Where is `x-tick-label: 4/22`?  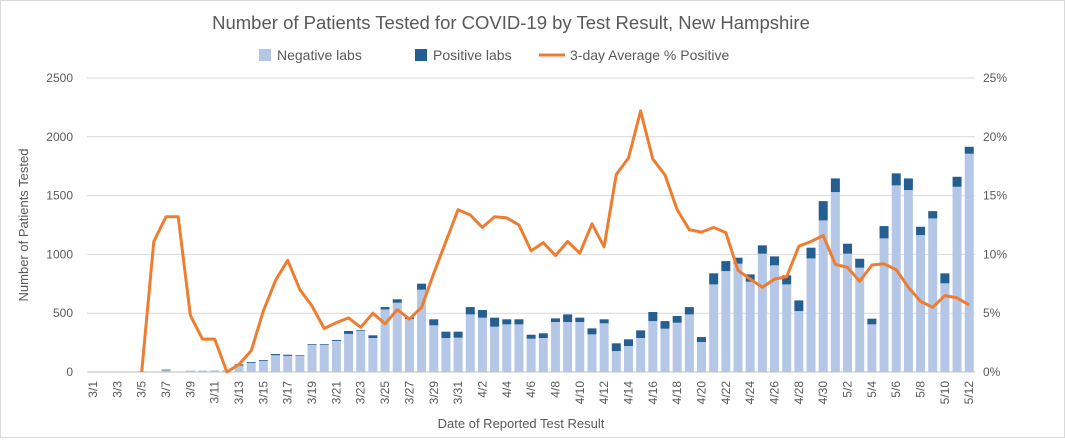
x-tick-label: 4/22 is located at coordinates (726, 393).